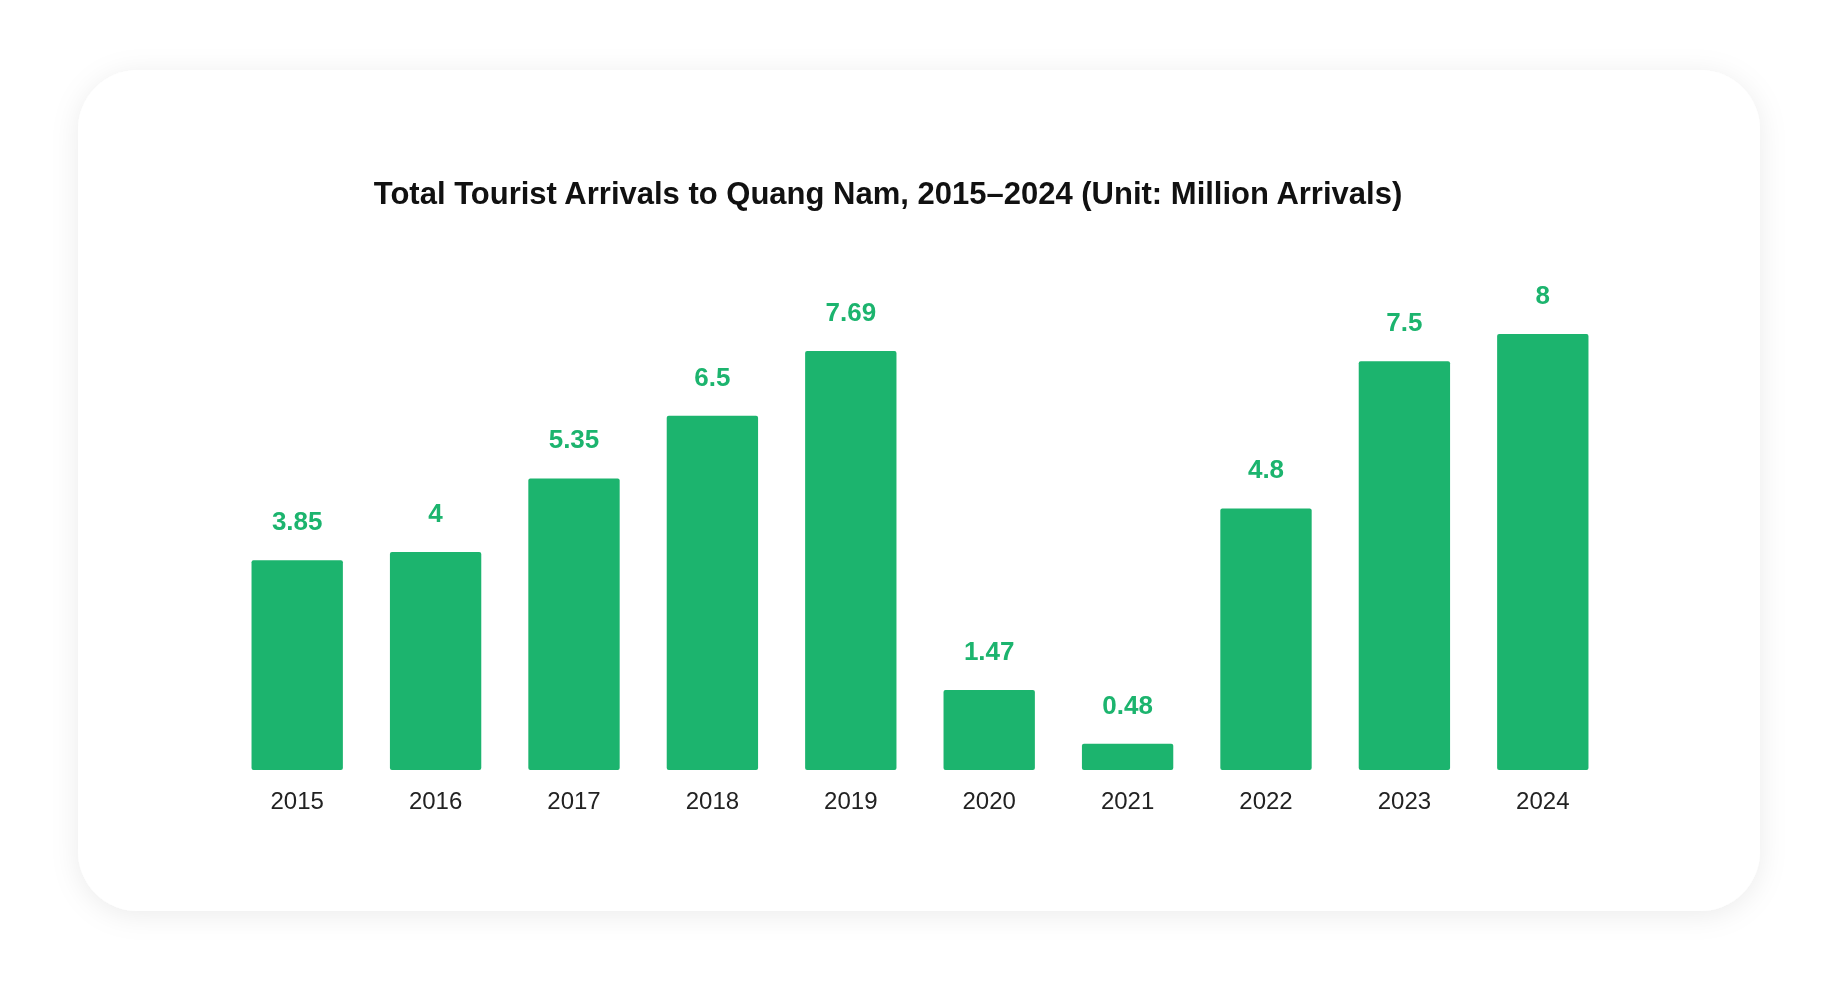 This screenshot has width=1832, height=990. What do you see at coordinates (851, 800) in the screenshot?
I see `x-tick-label: 2019` at bounding box center [851, 800].